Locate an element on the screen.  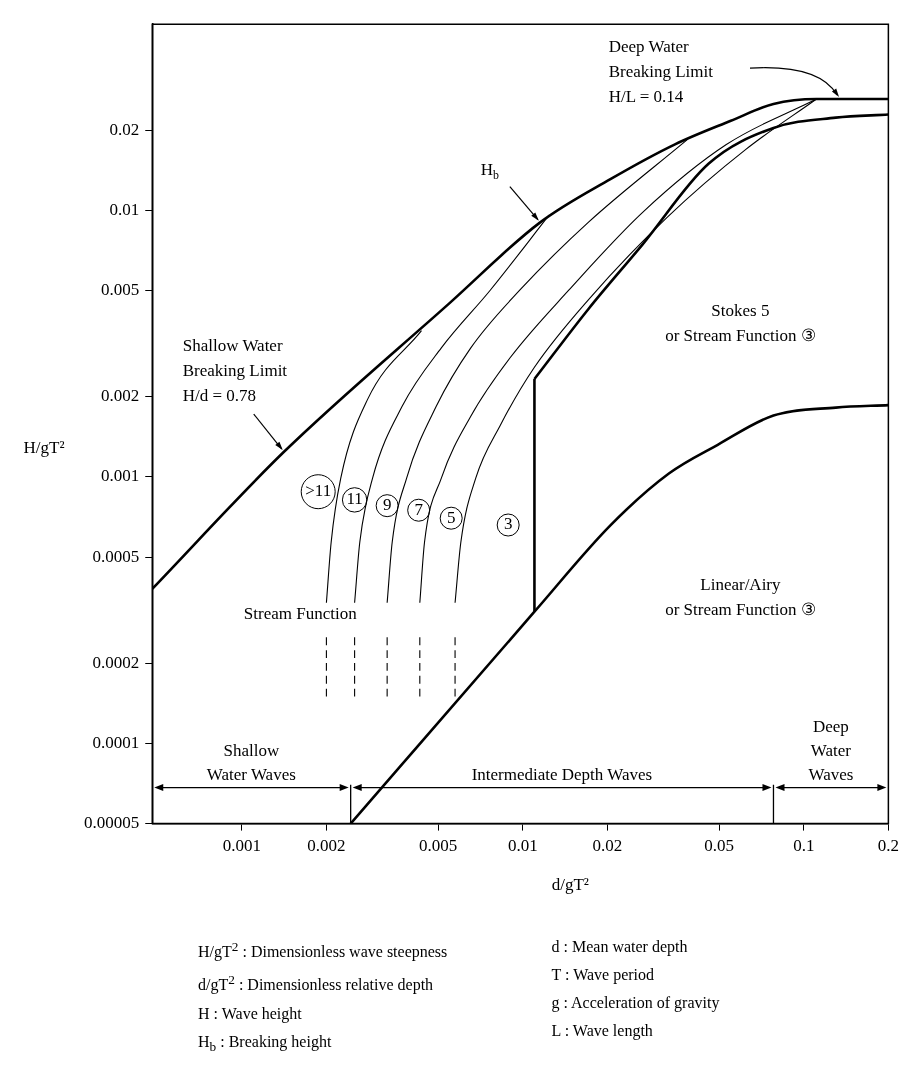
annotation: Shallow Water Waves is located at coordinates (251, 763).